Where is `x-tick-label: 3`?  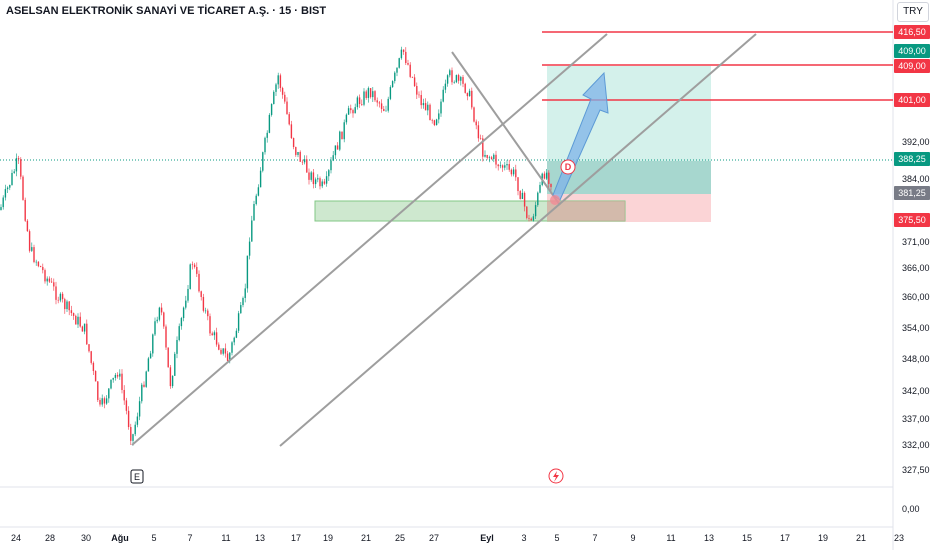 x-tick-label: 3 is located at coordinates (523, 538).